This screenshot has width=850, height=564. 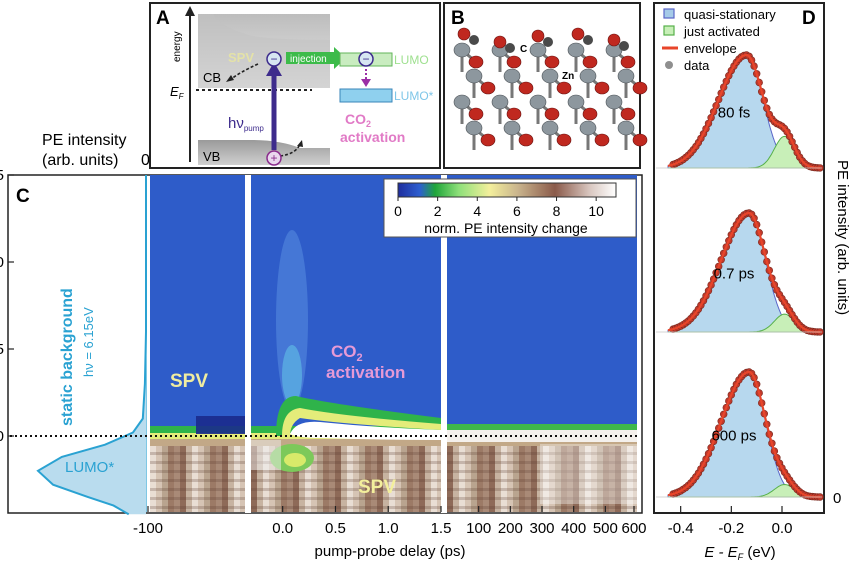 I want to click on side-title-line1: PE intensity, so click(x=84, y=140).